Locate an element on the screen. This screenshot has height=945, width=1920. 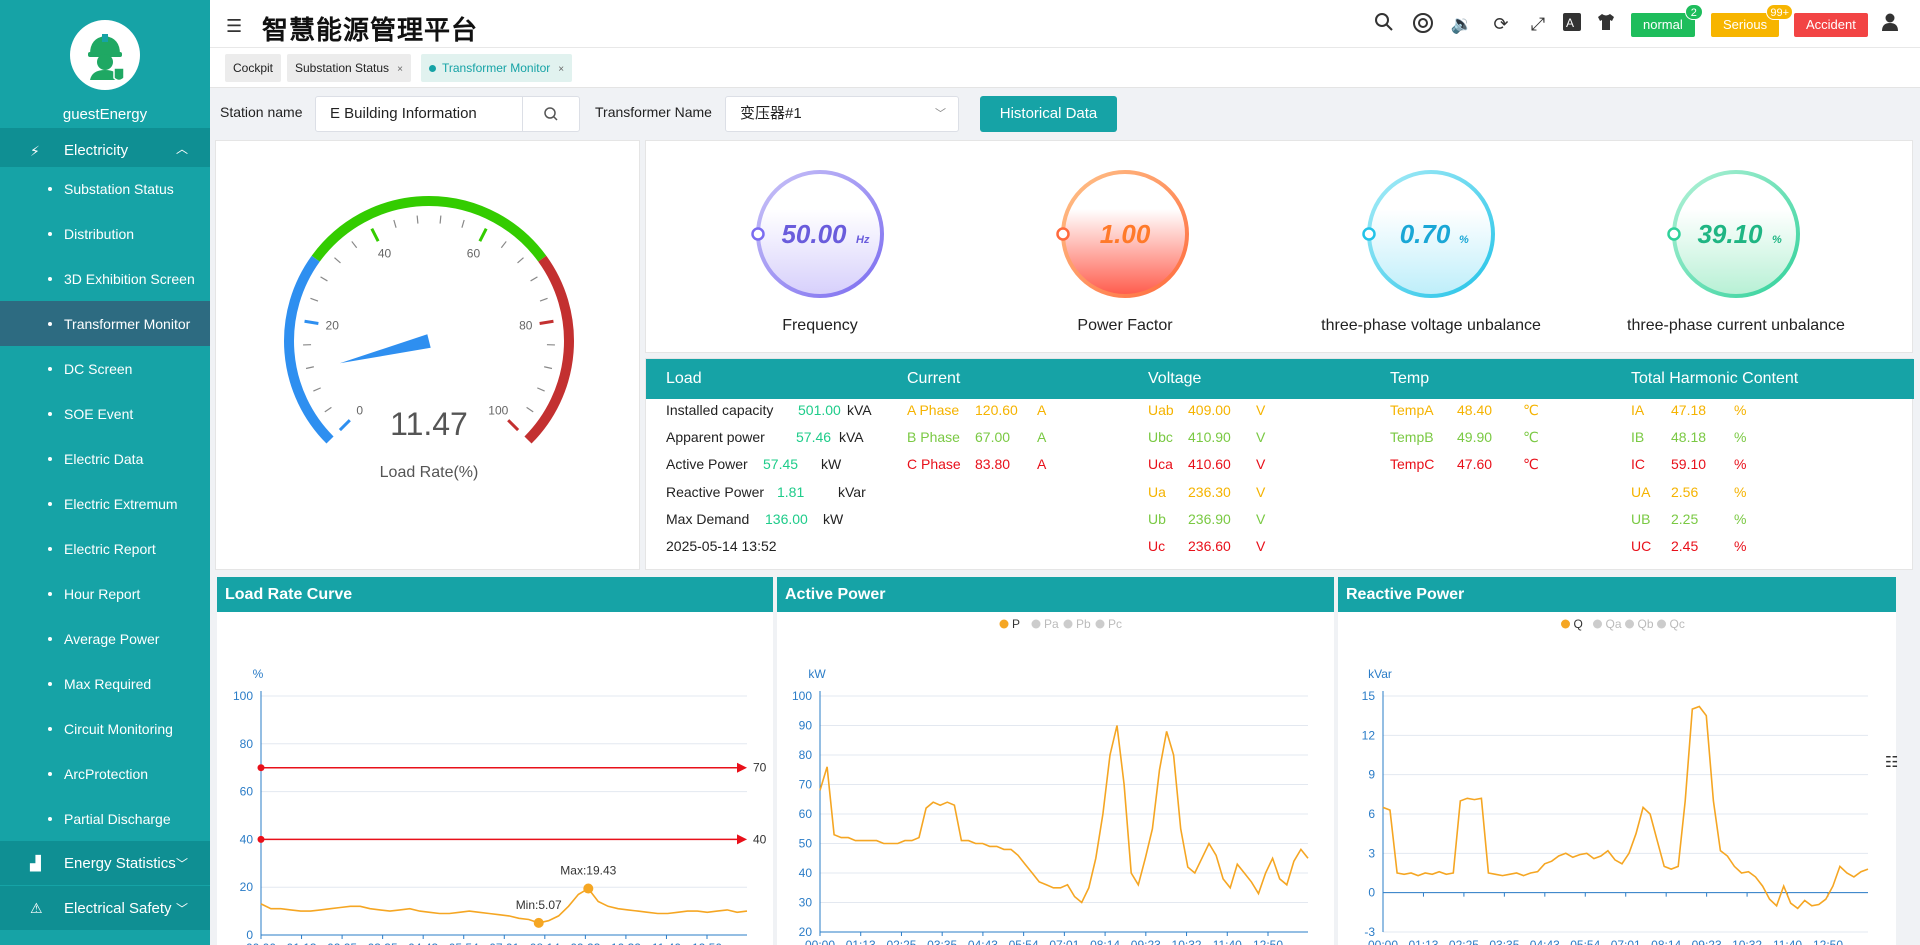
cell-current-value: 120.60 is located at coordinates (996, 410).